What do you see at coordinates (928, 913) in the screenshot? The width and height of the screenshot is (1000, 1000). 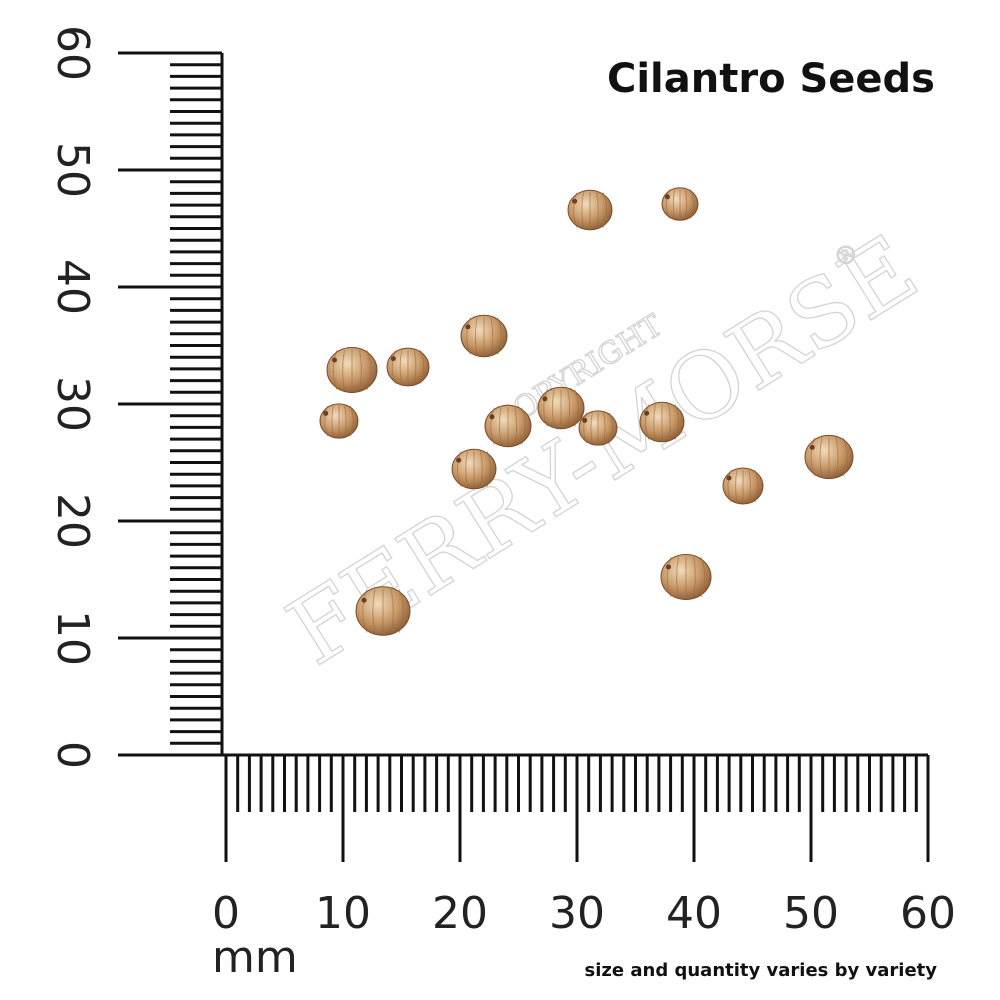 I see `horizontal-ruler-label: 60` at bounding box center [928, 913].